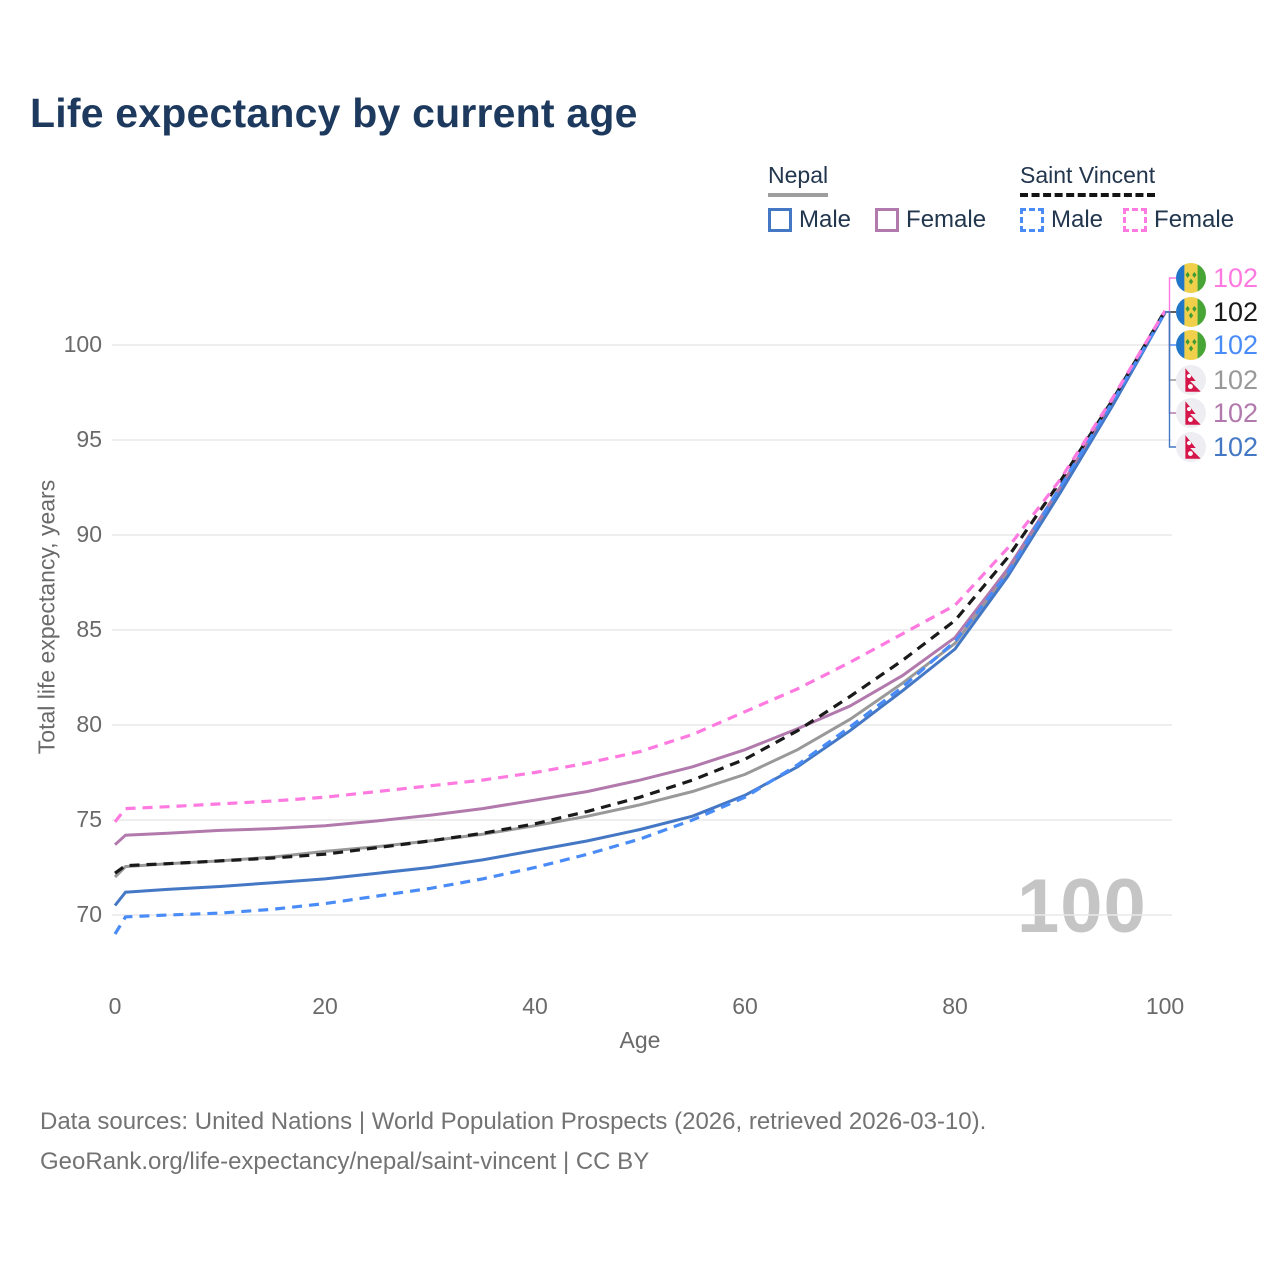 The image size is (1280, 1280). Describe the element at coordinates (1217, 447) in the screenshot. I see `end-label-nepal-male: 102` at that location.